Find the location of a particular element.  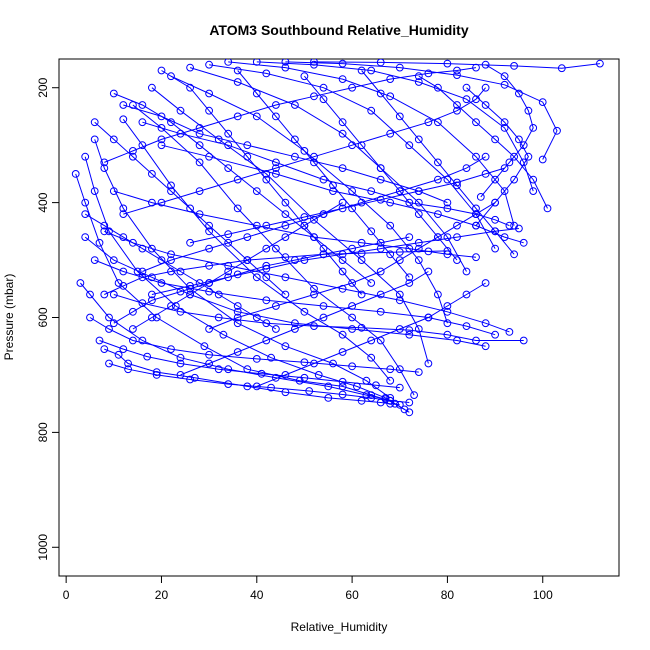

x-axis-label: Relative_Humidity is located at coordinates (339, 627).